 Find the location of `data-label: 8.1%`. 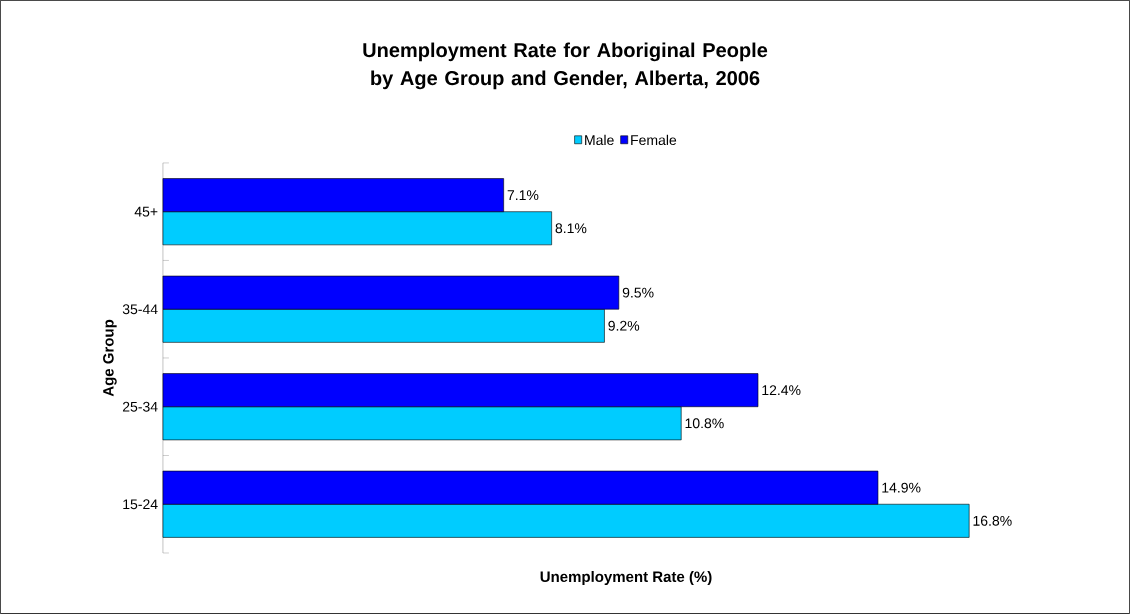

data-label: 8.1% is located at coordinates (571, 228).